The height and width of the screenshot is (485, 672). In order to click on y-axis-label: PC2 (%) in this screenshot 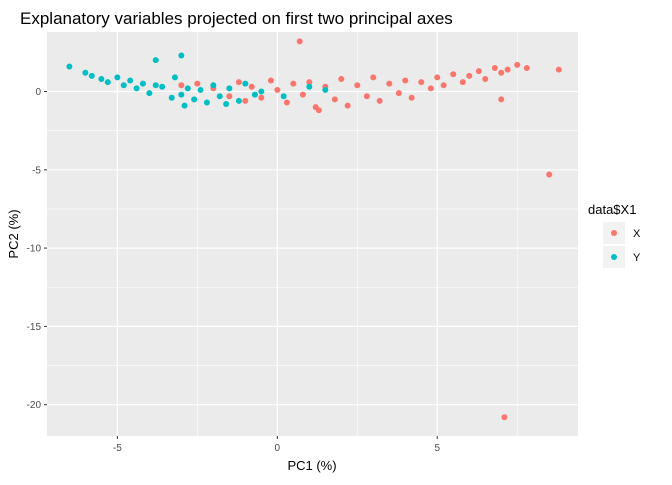, I will do `click(13, 233)`.